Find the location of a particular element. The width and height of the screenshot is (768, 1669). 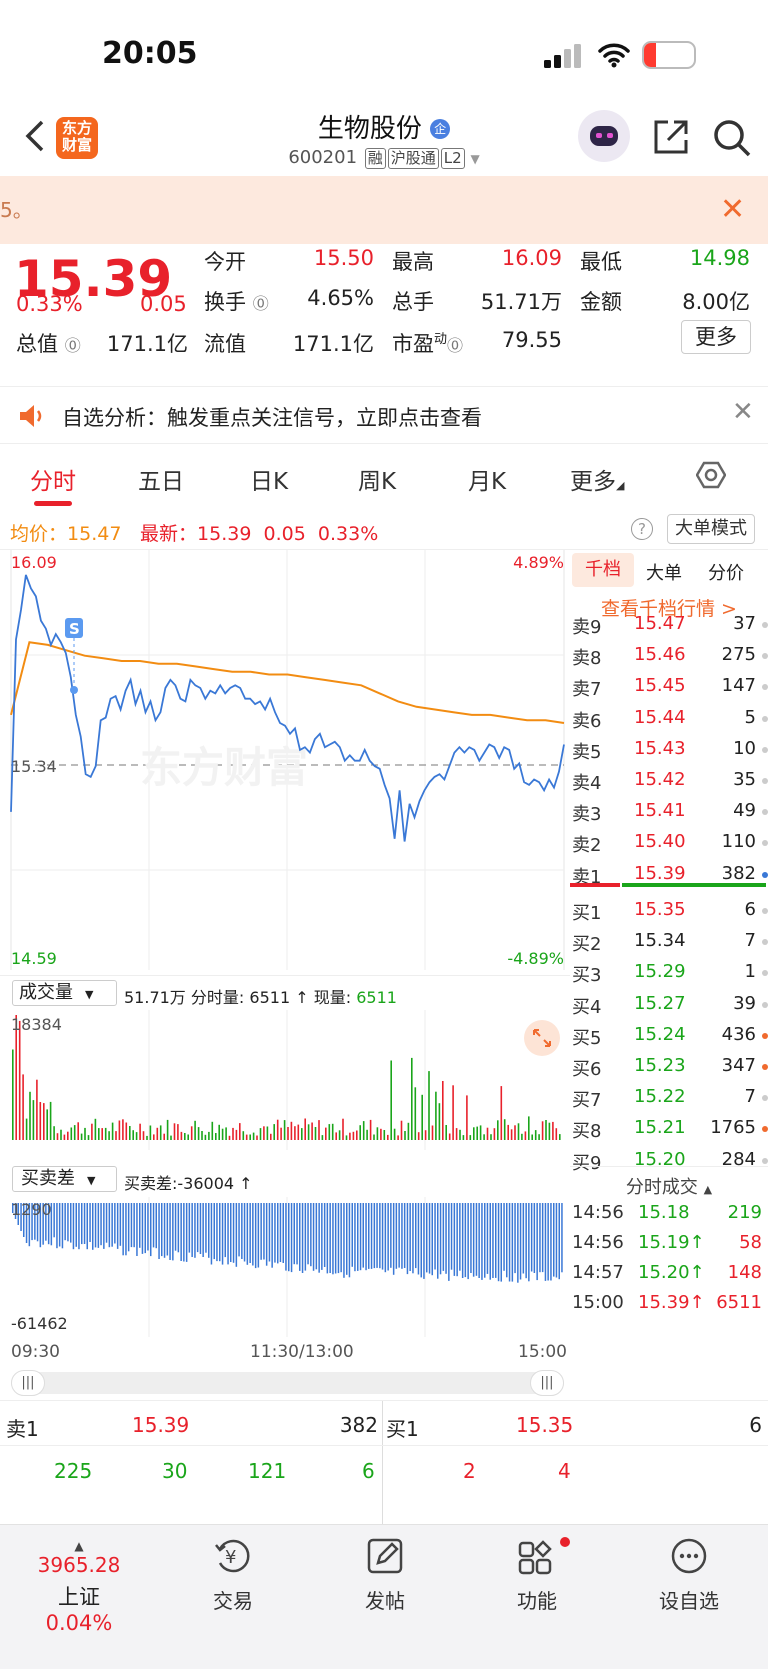

sell-row: 卖9 15.47 37 is located at coordinates (669, 624).